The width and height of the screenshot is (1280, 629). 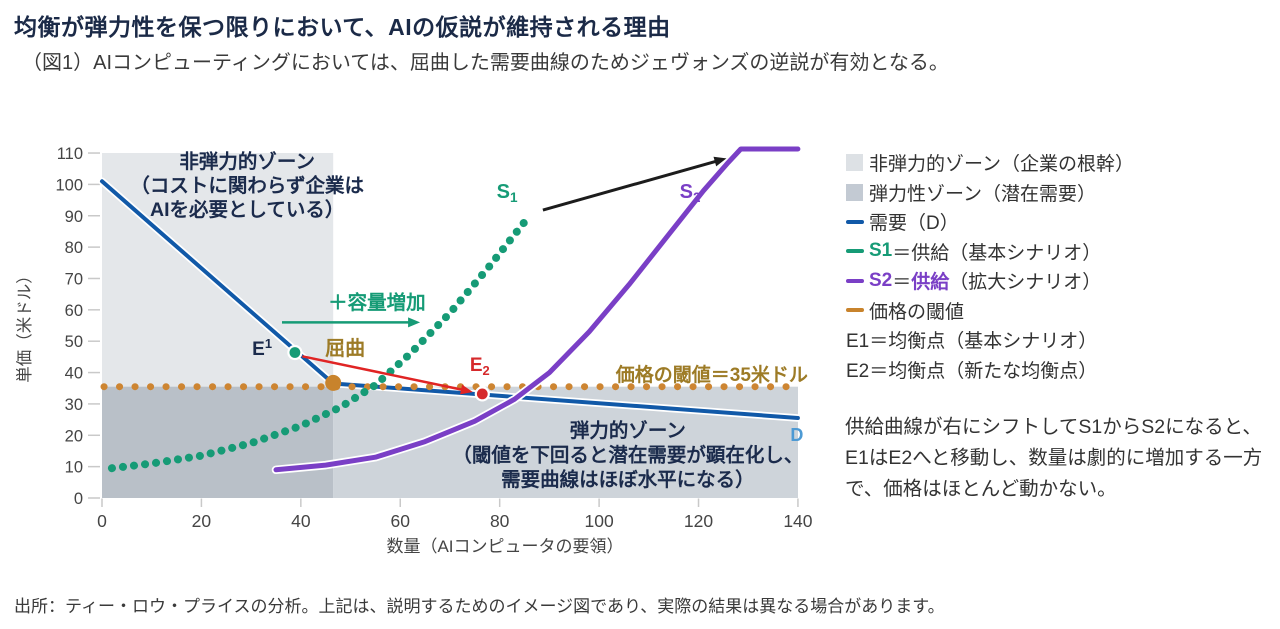 I want to click on y-tick-label: 110, so click(x=70, y=154).